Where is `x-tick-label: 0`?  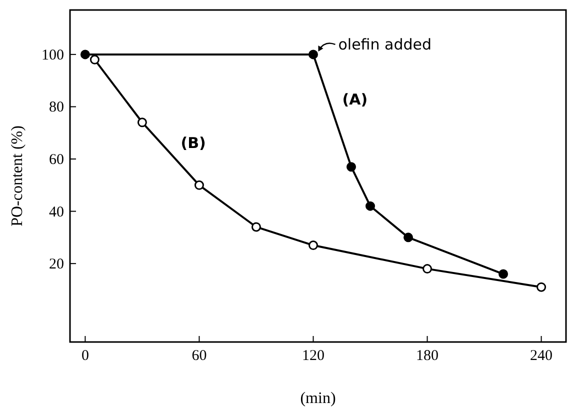
x-tick-label: 0 is located at coordinates (85, 356).